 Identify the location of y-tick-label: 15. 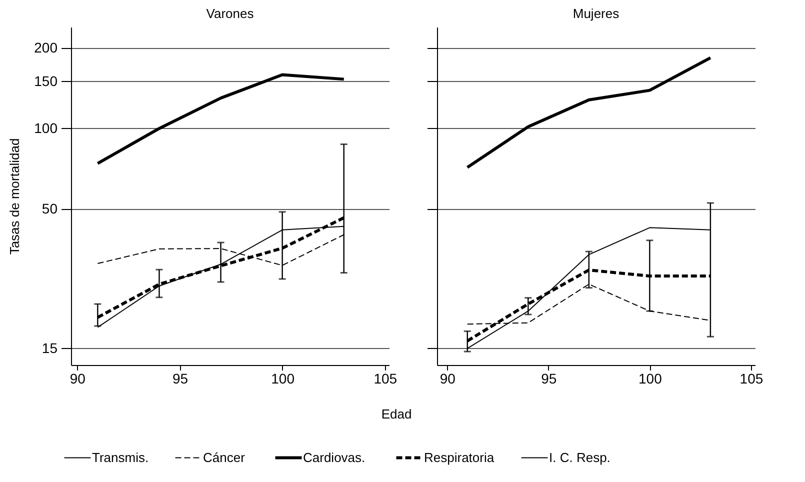
(50, 348).